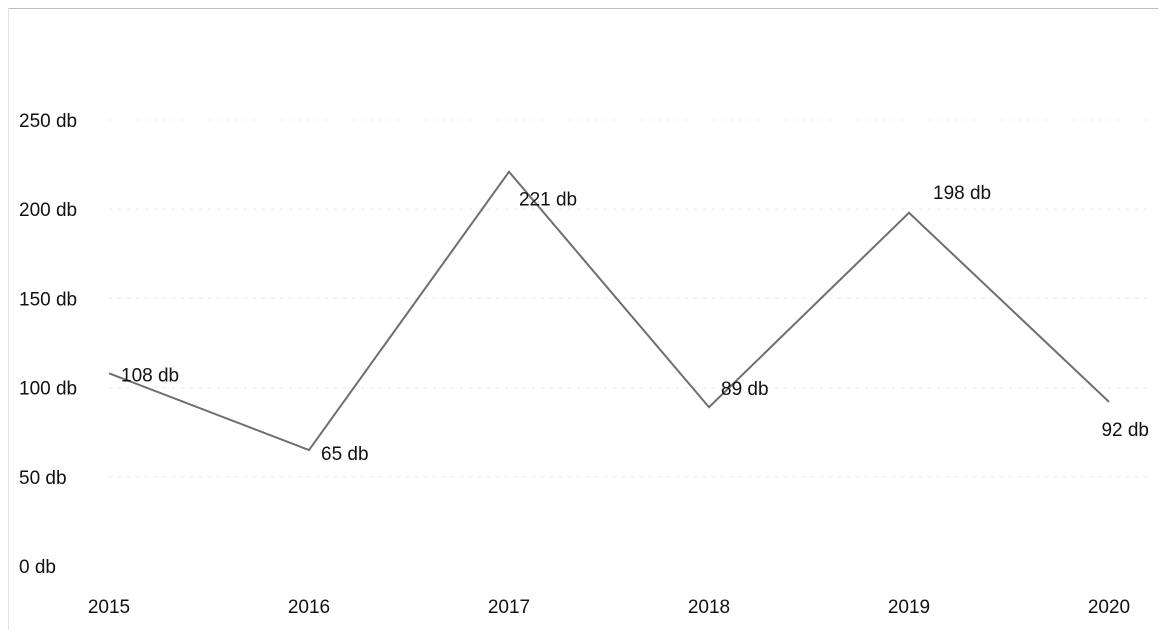 The image size is (1162, 638). Describe the element at coordinates (745, 389) in the screenshot. I see `data-label: 89 db` at that location.